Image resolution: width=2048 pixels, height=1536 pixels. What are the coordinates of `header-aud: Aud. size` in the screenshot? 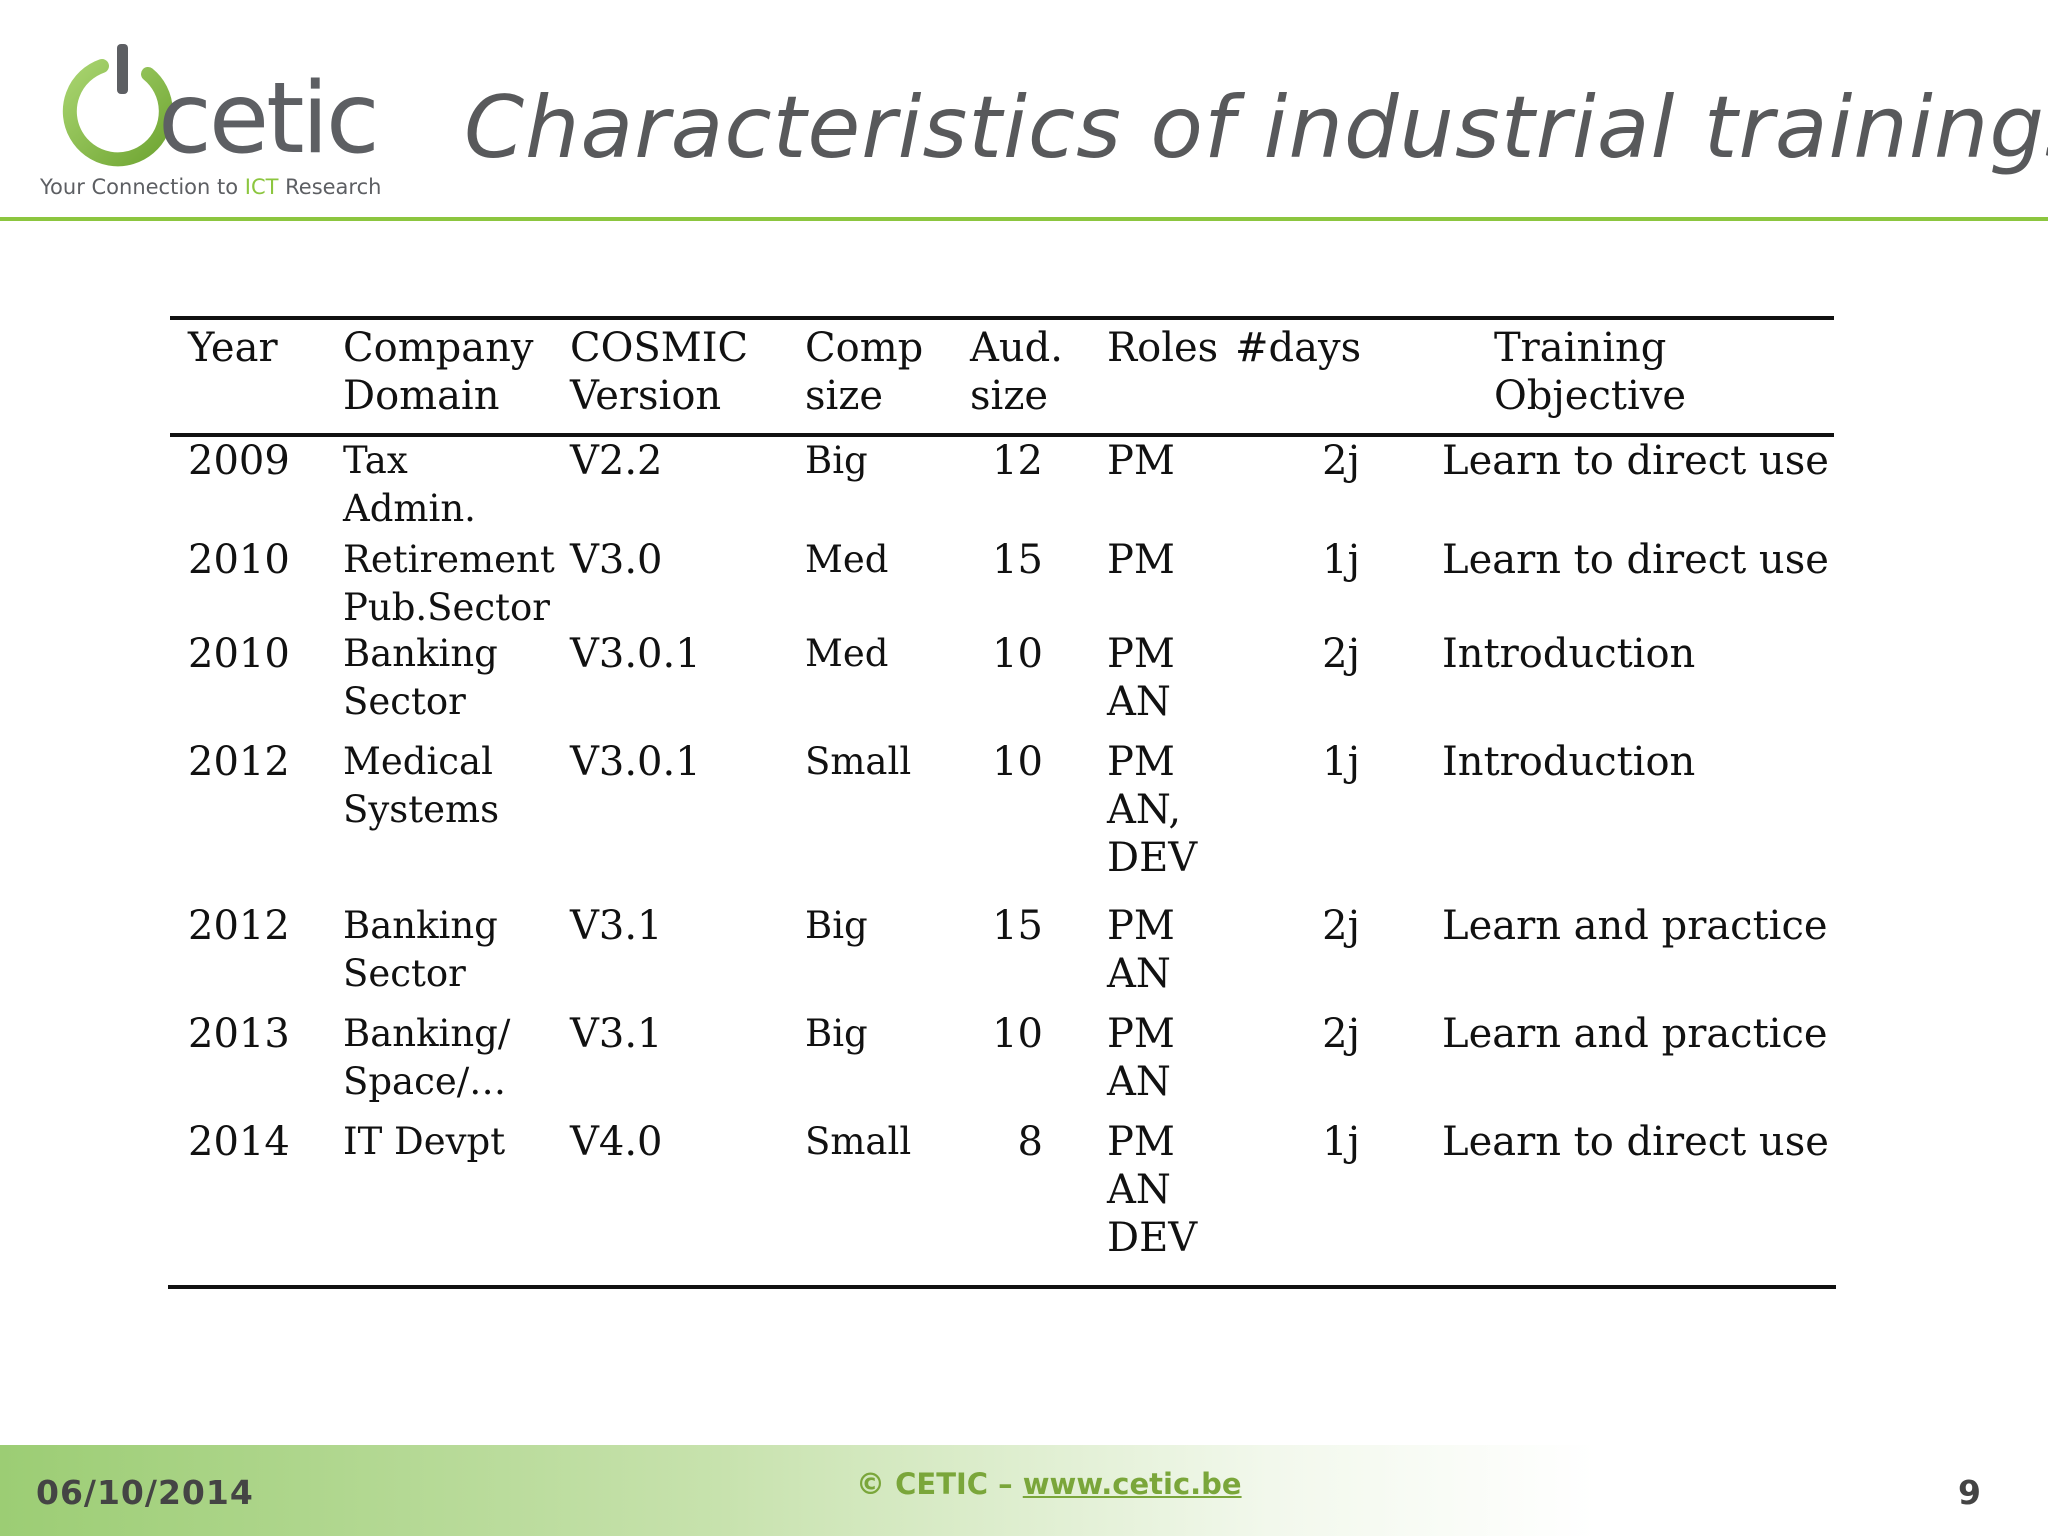 It's located at (1016, 372).